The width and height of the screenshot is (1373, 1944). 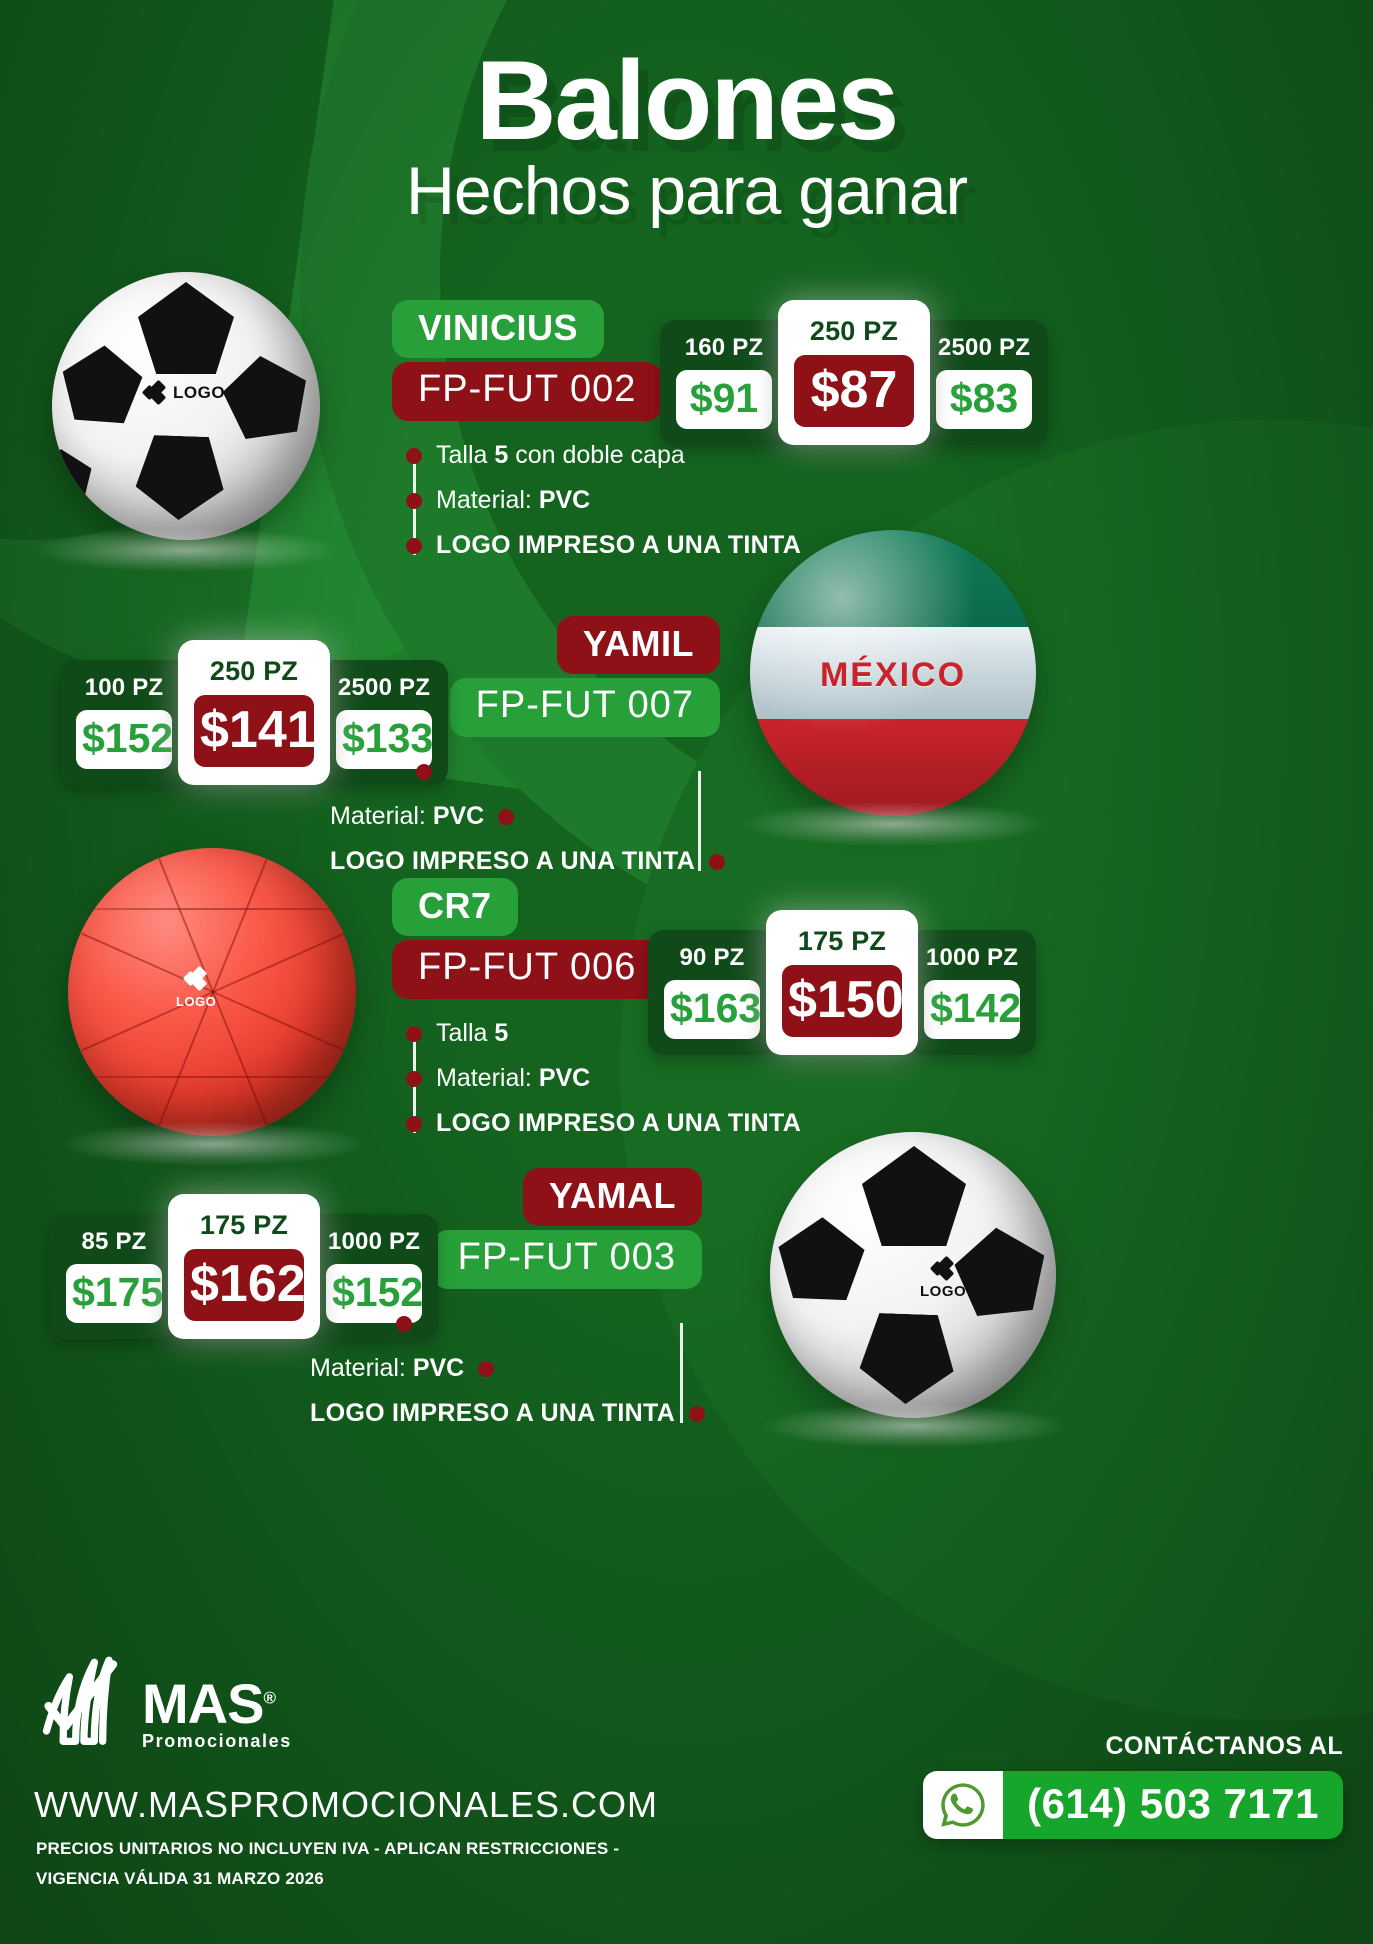 What do you see at coordinates (525, 707) in the screenshot?
I see `product-code-badge-yamil: FP-FUT 007` at bounding box center [525, 707].